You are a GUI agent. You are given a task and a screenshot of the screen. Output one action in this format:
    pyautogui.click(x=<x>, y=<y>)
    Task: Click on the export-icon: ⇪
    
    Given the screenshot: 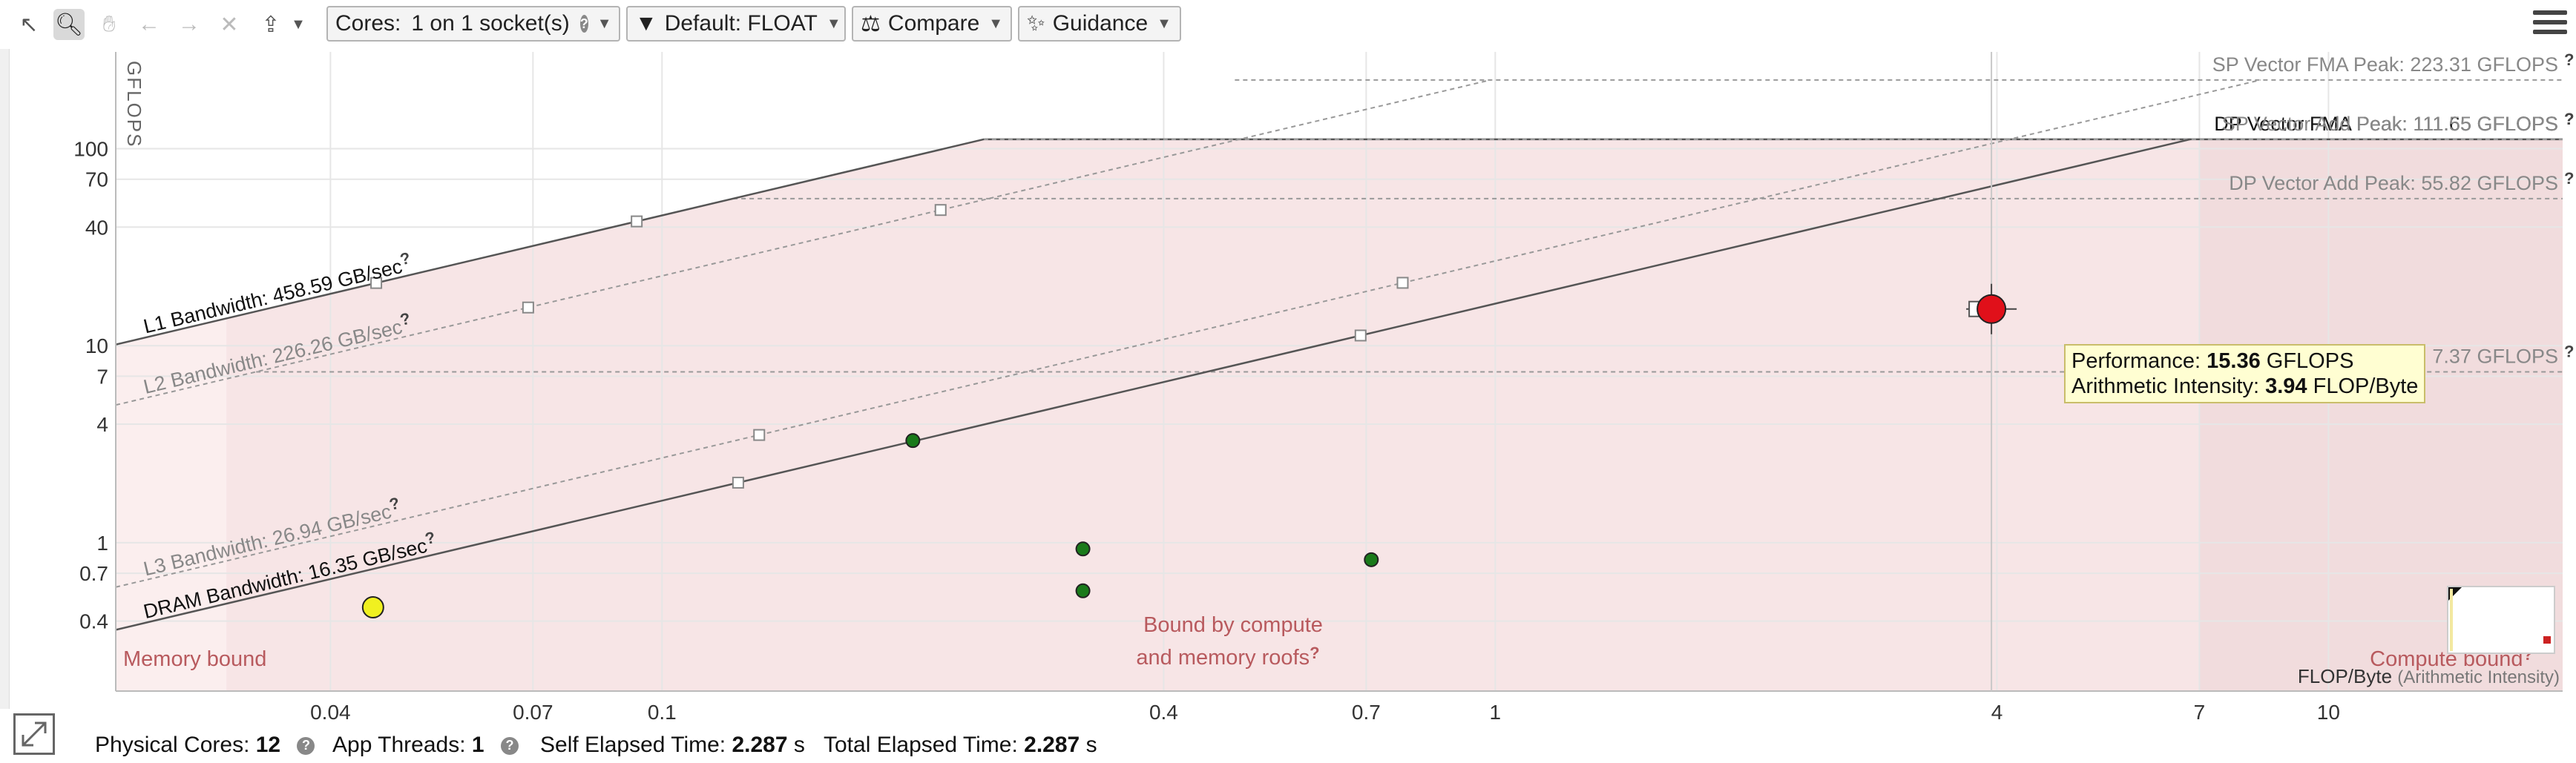 What is the action you would take?
    pyautogui.click(x=270, y=24)
    